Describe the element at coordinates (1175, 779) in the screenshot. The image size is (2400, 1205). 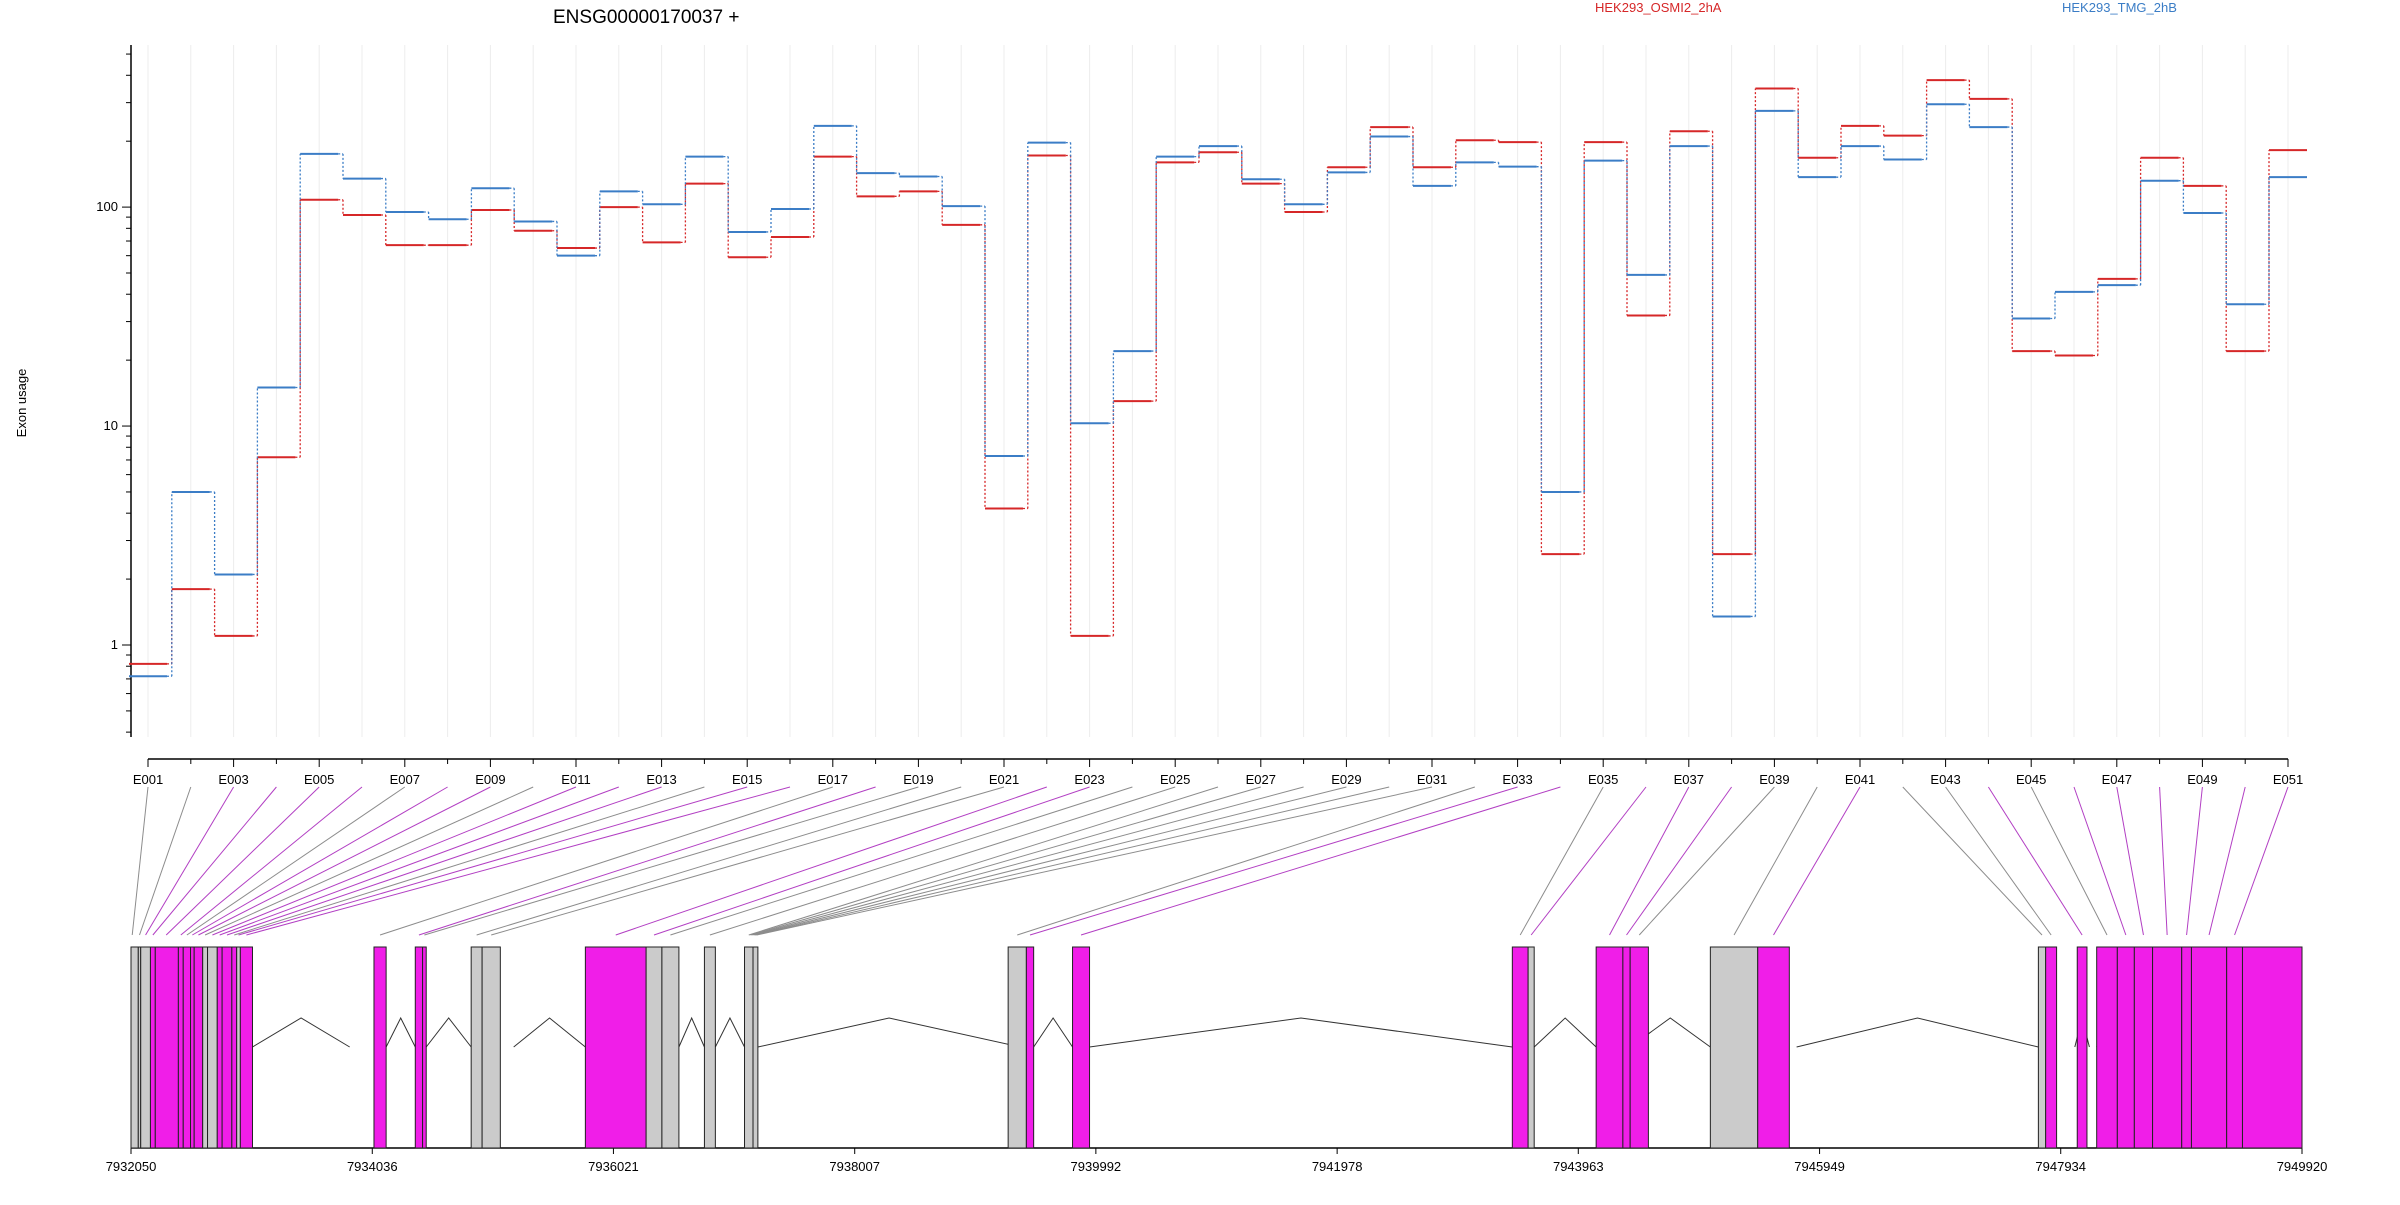
I see `x-tick-label: E025` at that location.